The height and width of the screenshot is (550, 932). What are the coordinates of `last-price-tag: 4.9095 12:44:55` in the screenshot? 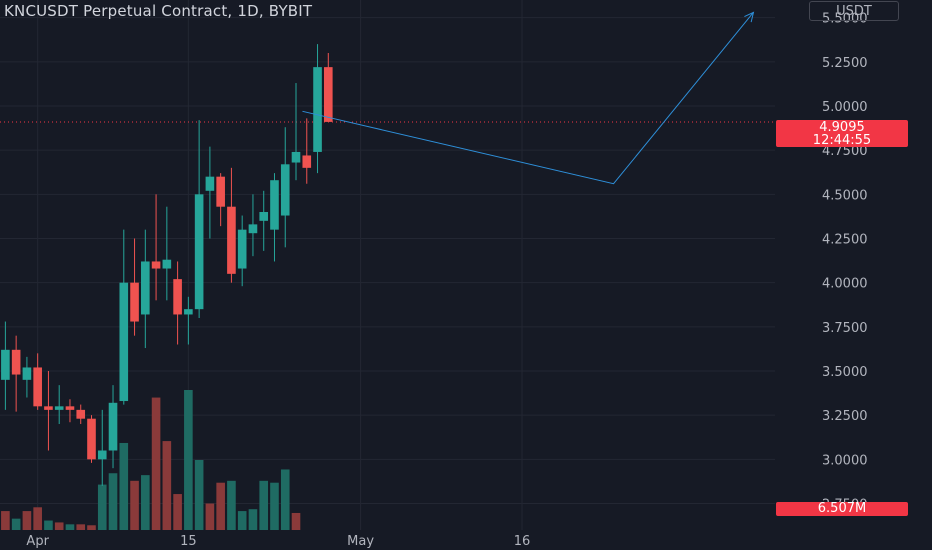 It's located at (842, 133).